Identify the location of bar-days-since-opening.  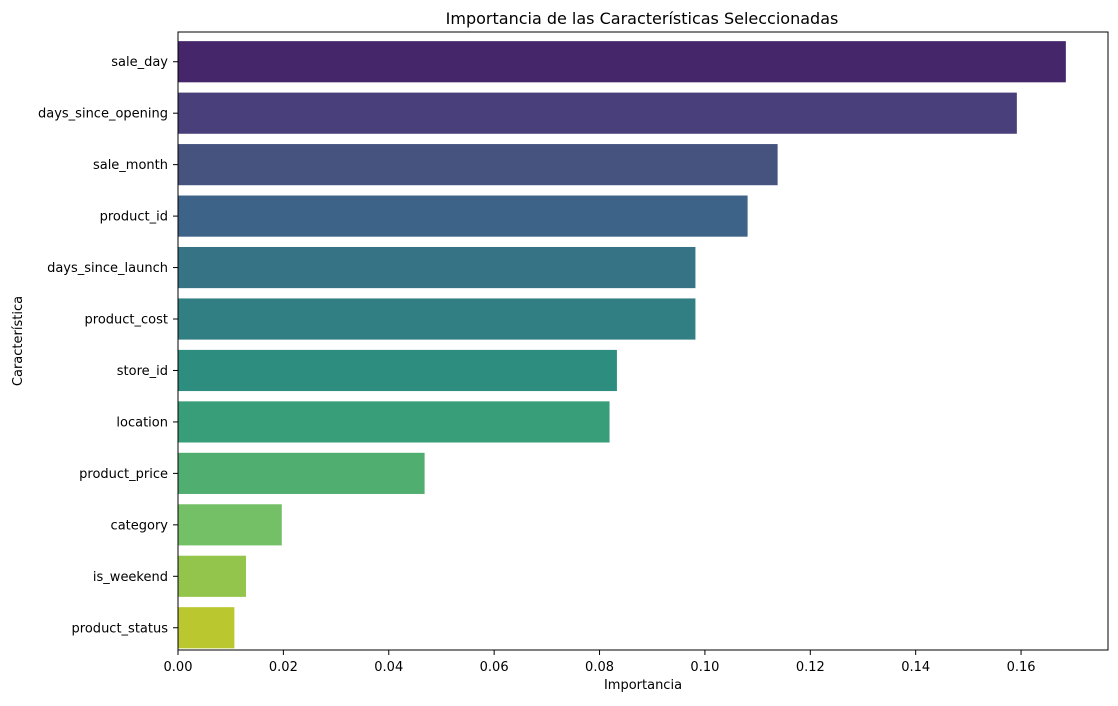
(597, 113).